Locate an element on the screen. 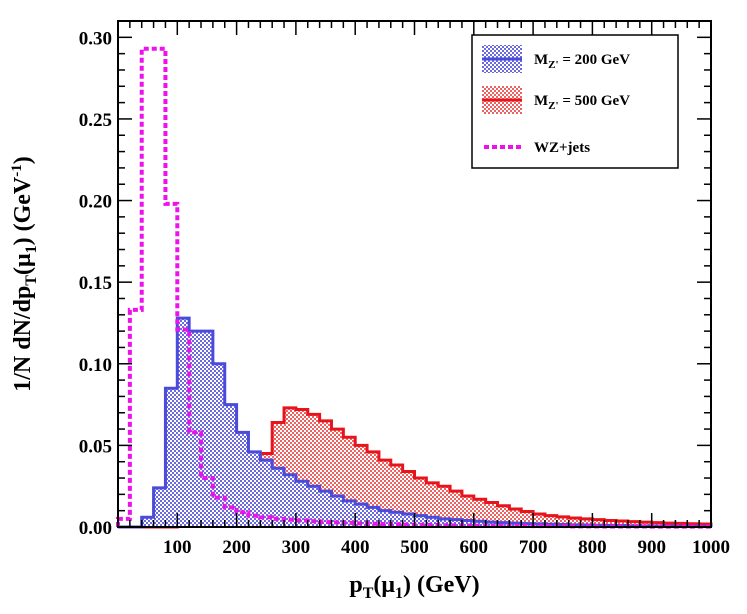 This screenshot has width=747, height=614. legend: MZ' = 200 GeV MZ' = 500 GeV WZ+jets is located at coordinates (575, 101).